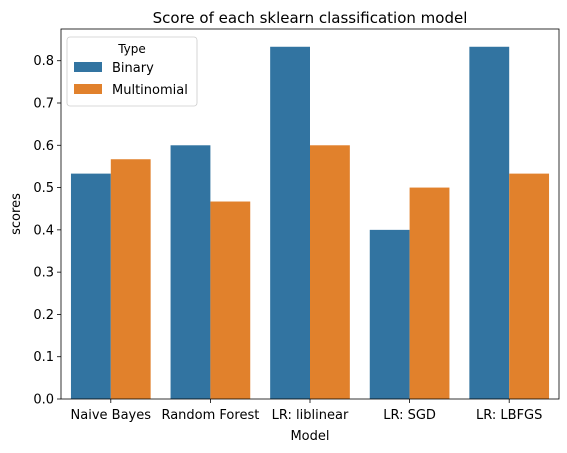 This screenshot has height=453, width=567. Describe the element at coordinates (43, 273) in the screenshot. I see `y-tick-label: 0.3` at that location.